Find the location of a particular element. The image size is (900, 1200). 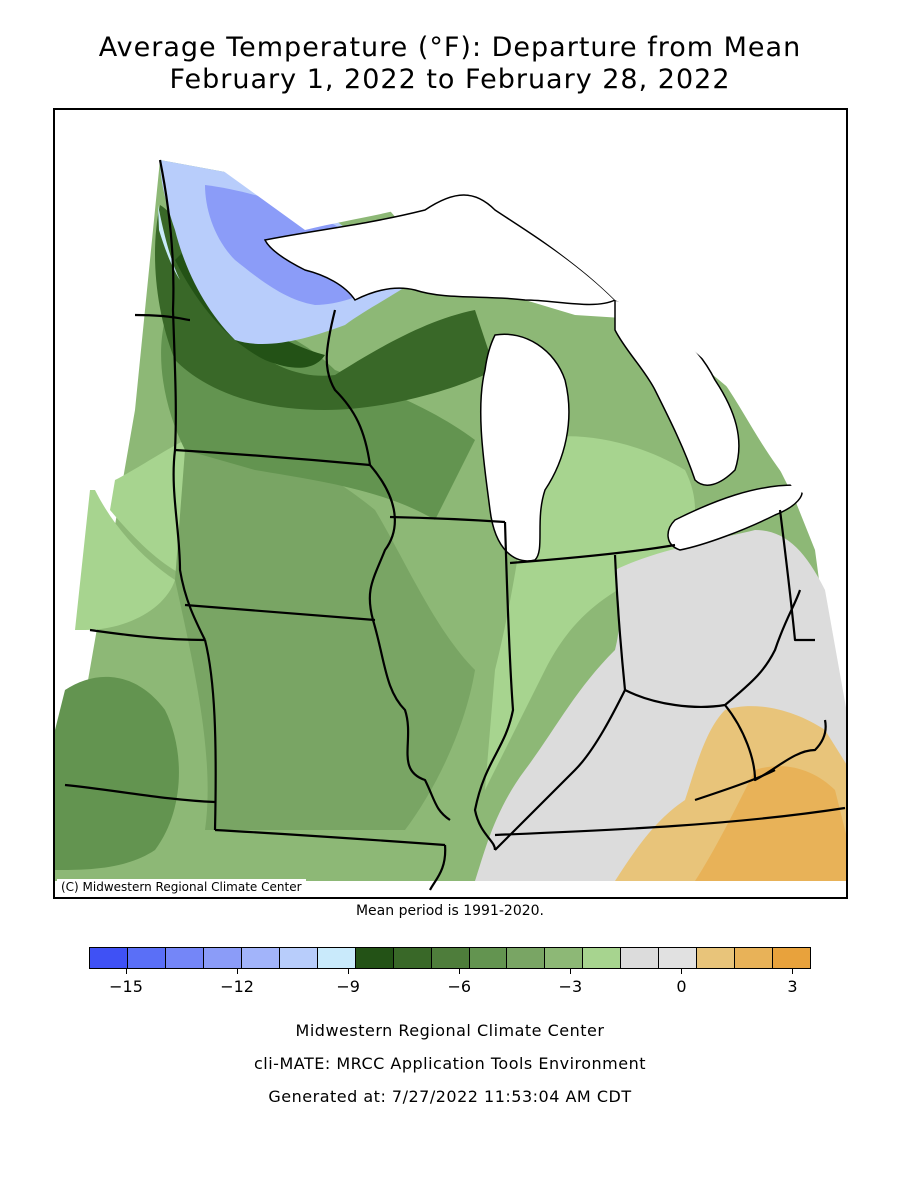

legend-tick-label: −6 is located at coordinates (459, 986).